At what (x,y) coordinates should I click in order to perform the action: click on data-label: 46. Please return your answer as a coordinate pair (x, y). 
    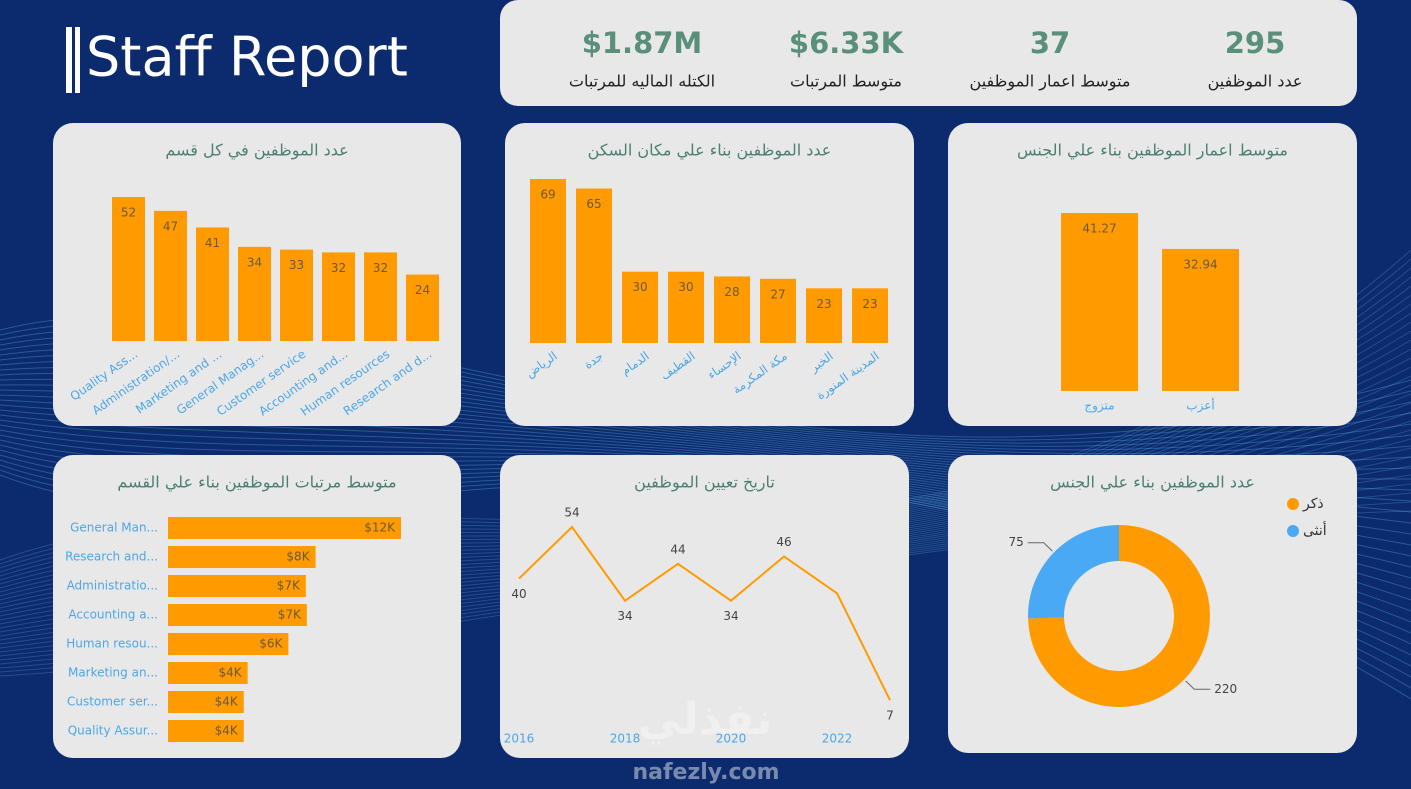
    Looking at the image, I should click on (783, 542).